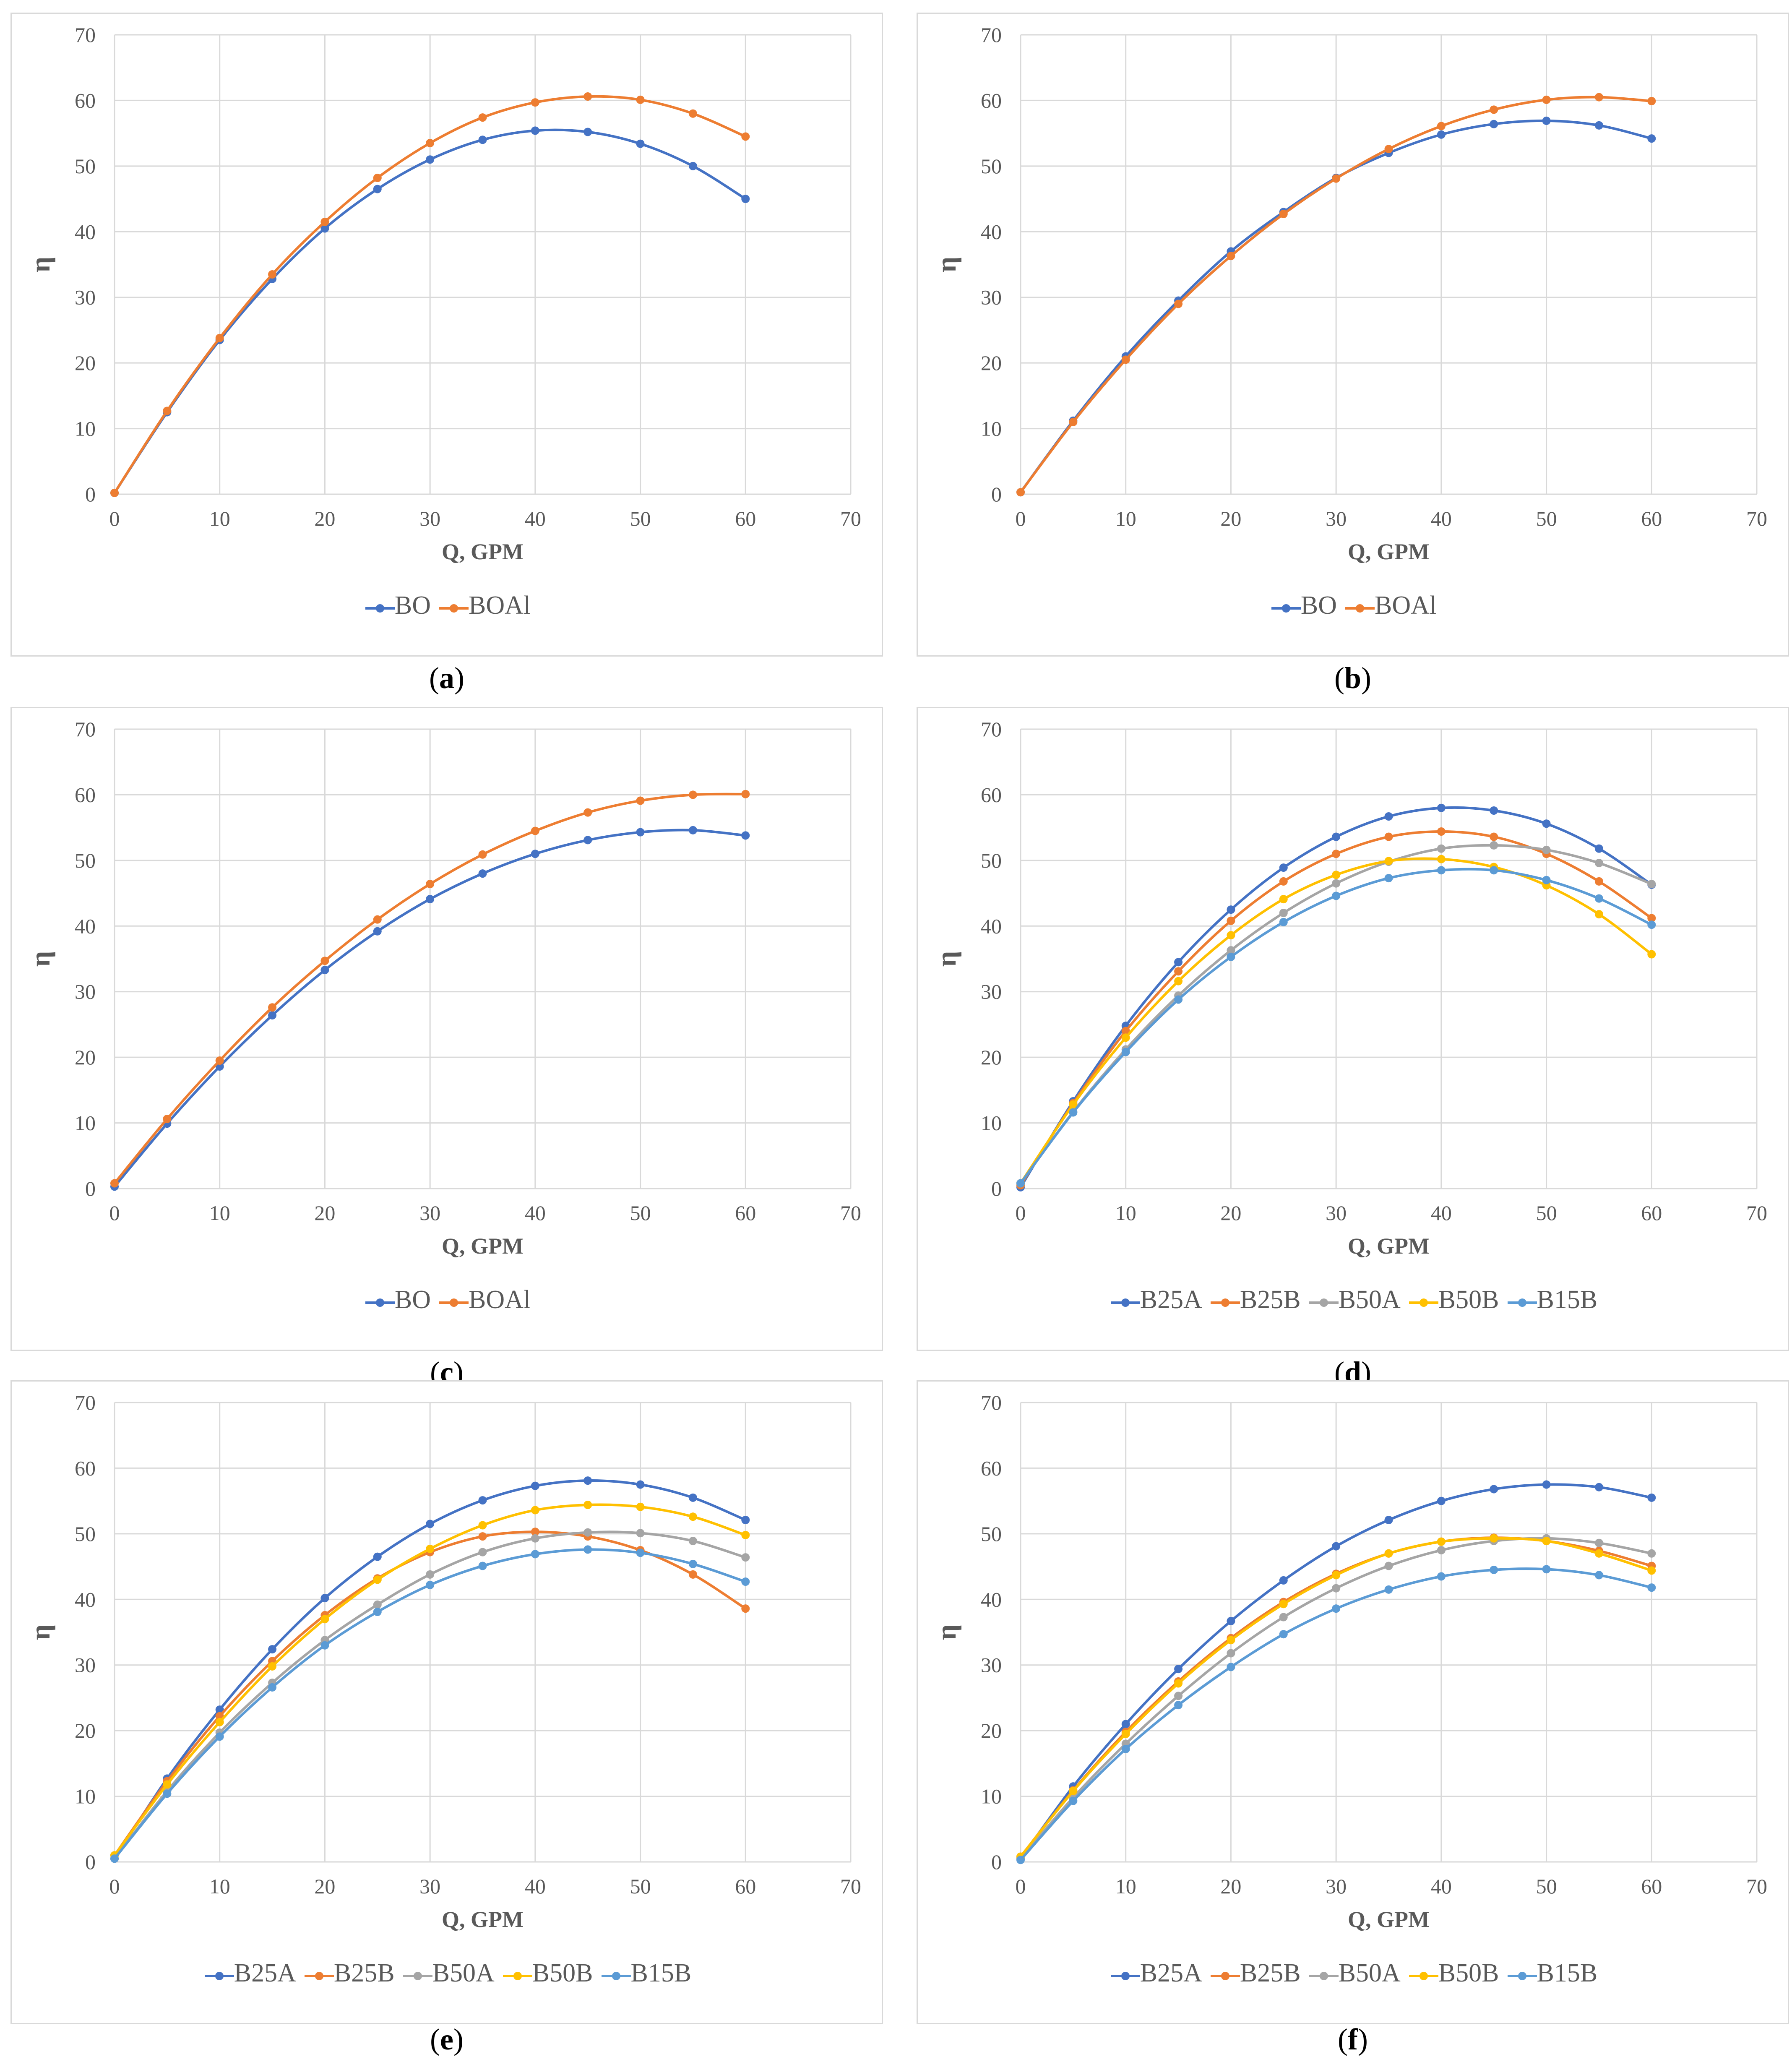  Describe the element at coordinates (1389, 264) in the screenshot. I see `gridlines-b` at that location.